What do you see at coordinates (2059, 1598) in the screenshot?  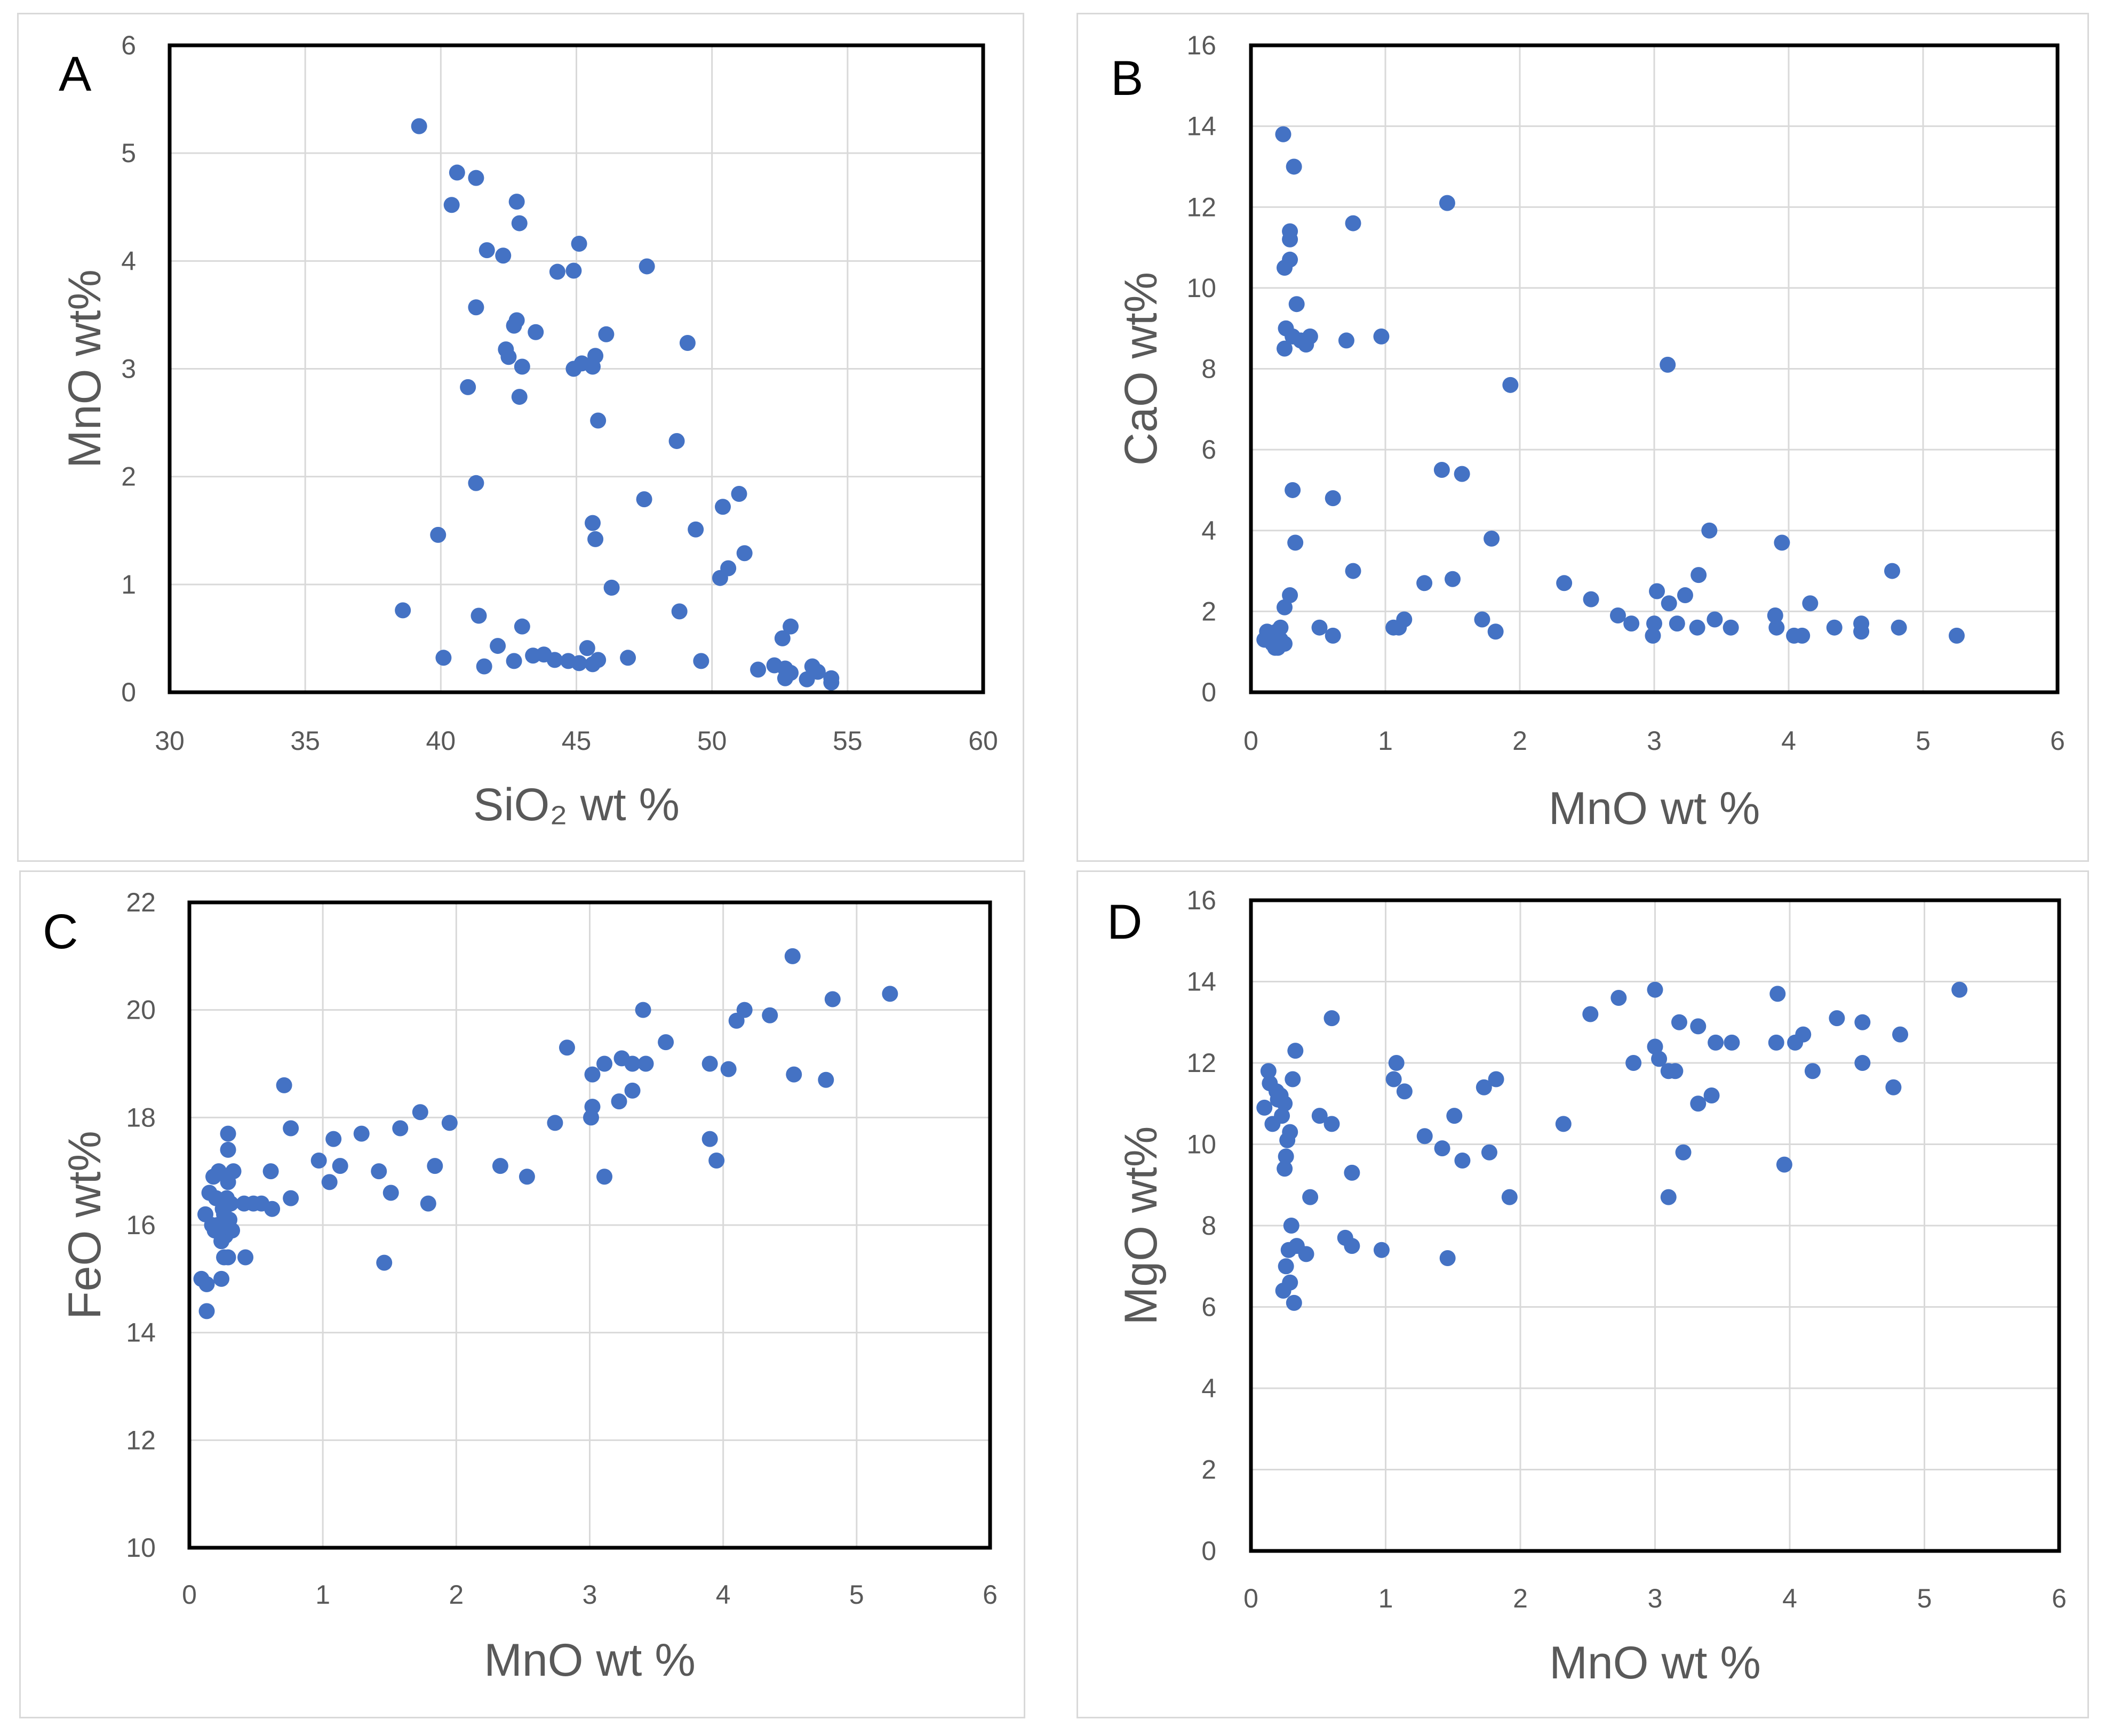 I see `x-tick-label: 6` at bounding box center [2059, 1598].